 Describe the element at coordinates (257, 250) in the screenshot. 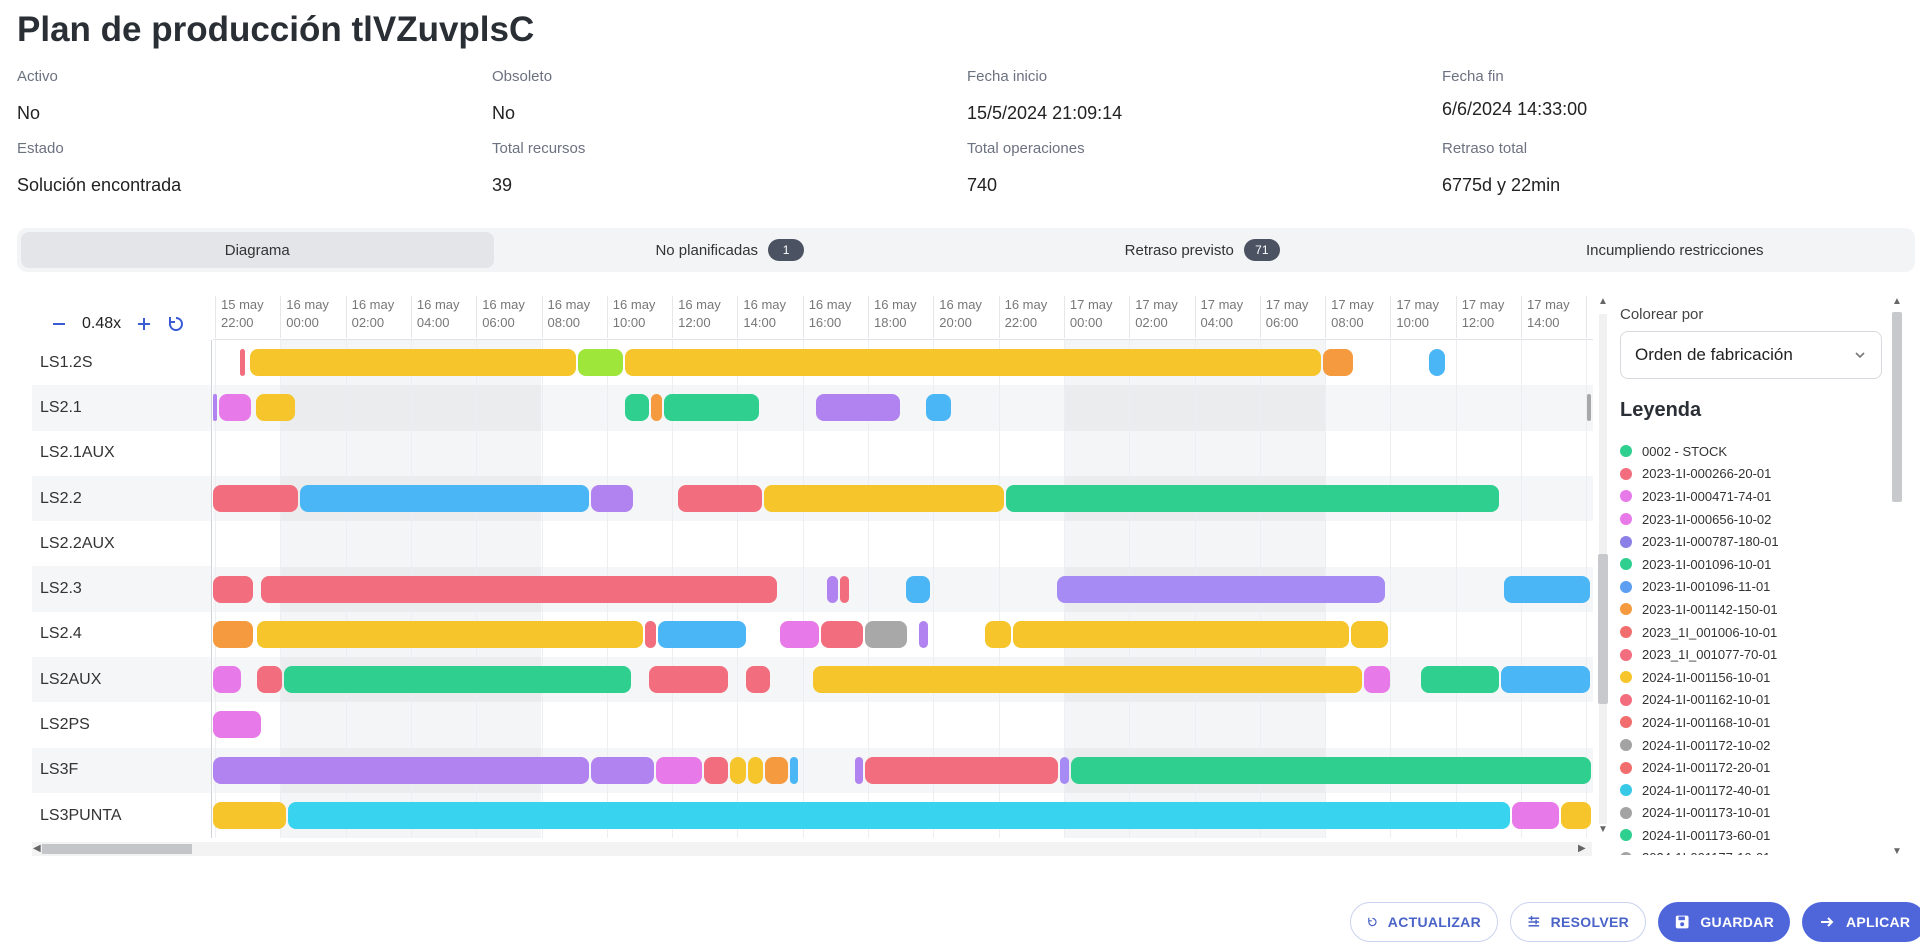

I see `tab-diagram: Diagrama` at that location.